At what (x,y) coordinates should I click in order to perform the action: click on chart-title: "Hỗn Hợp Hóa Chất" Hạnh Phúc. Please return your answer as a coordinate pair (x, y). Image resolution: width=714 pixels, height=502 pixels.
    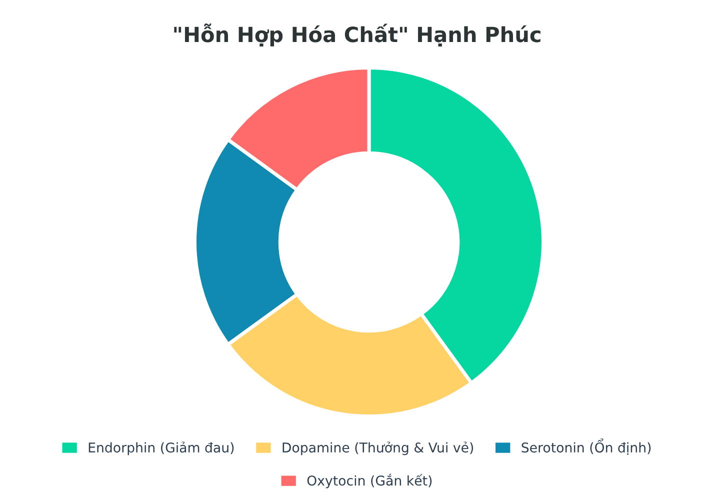
    Looking at the image, I should click on (357, 35).